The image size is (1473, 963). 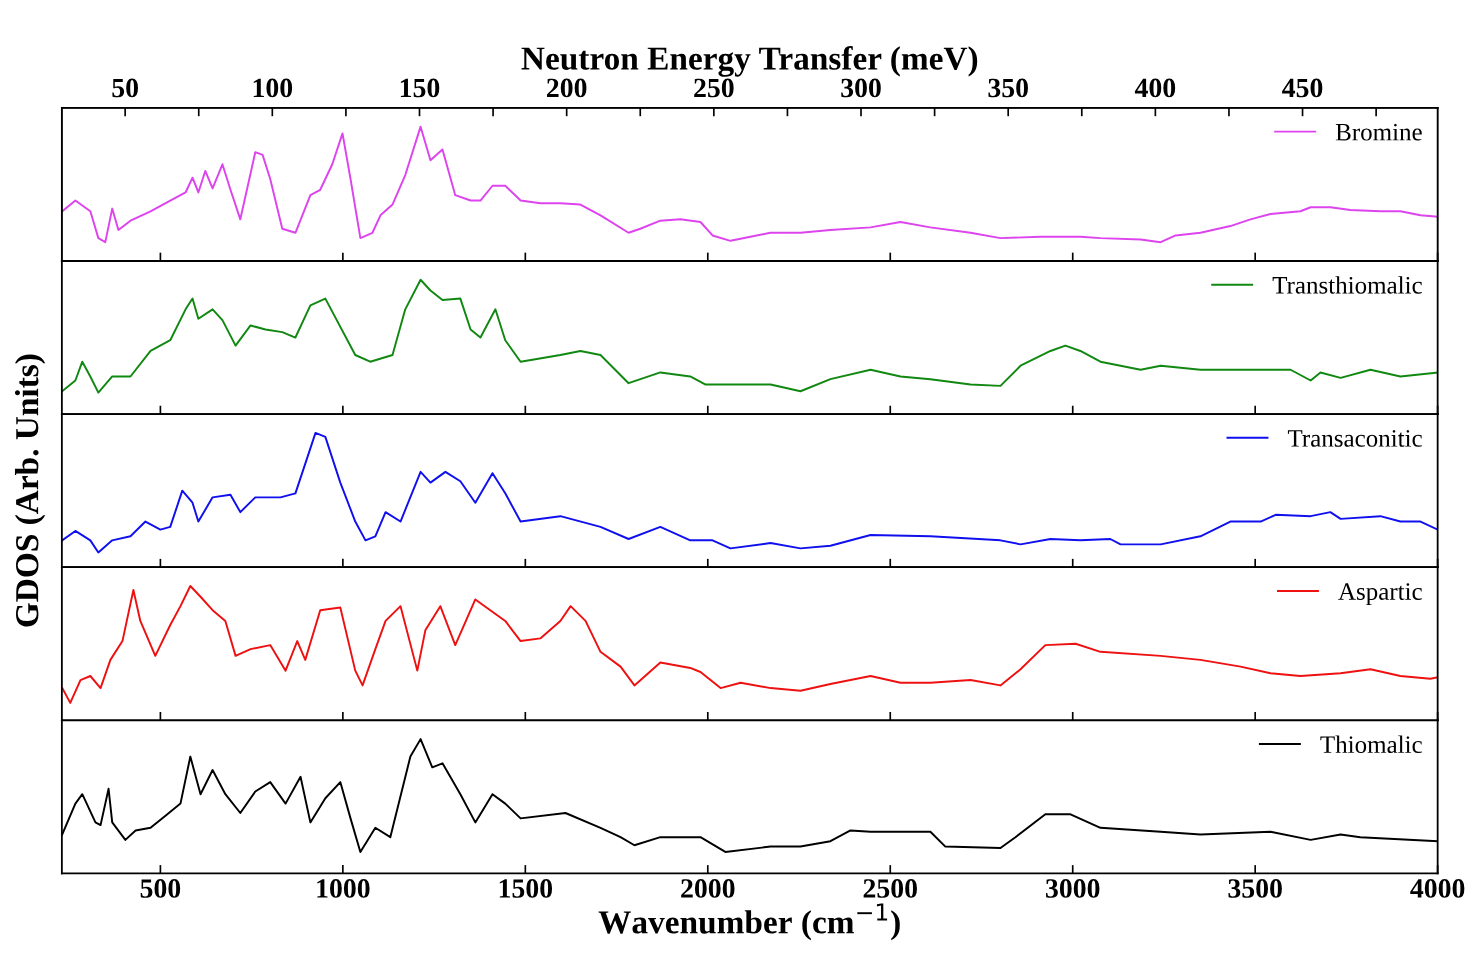 I want to click on x2-tick-label: 150, so click(x=420, y=88).